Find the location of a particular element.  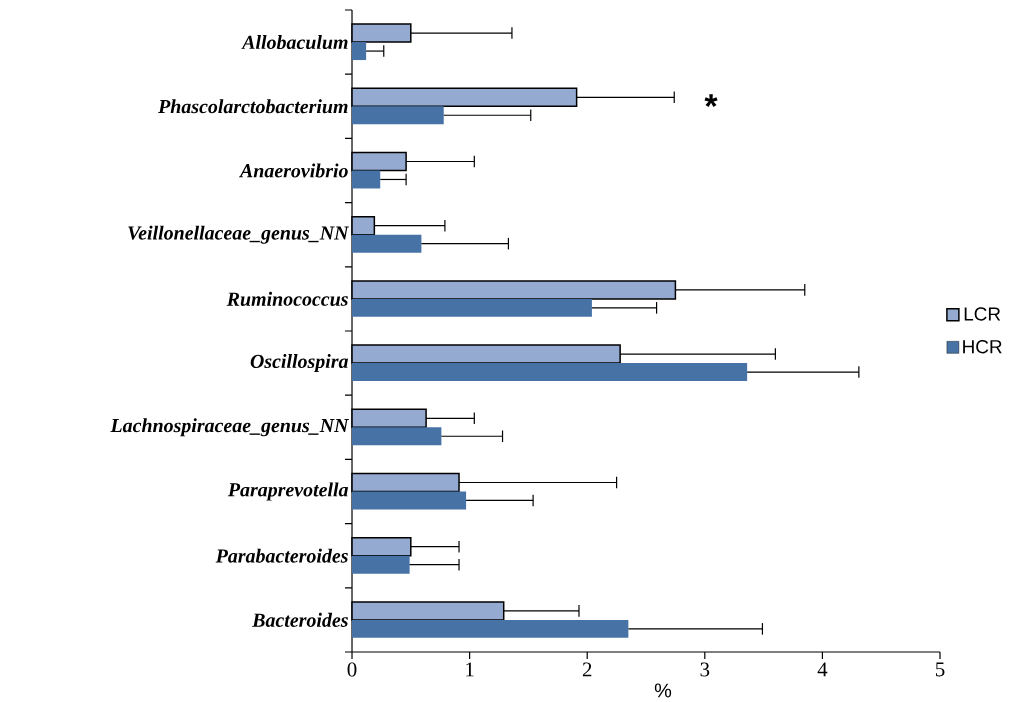

y-tick-label: Lachnospiraceae_genus_NN is located at coordinates (230, 427).